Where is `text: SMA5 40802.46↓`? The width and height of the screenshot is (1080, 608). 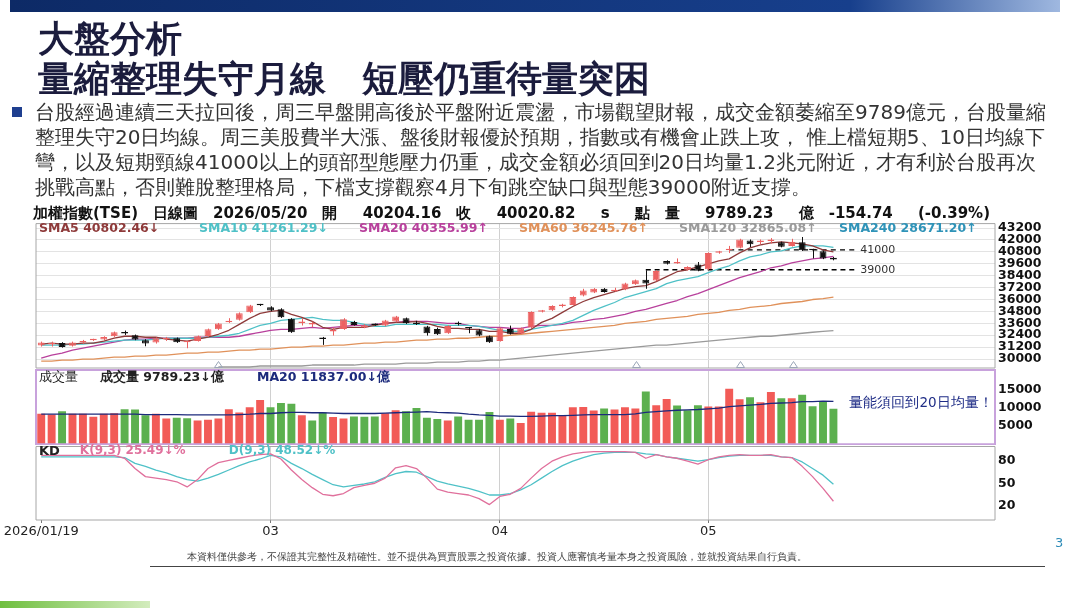
text: SMA5 40802.46↓ is located at coordinates (99, 228).